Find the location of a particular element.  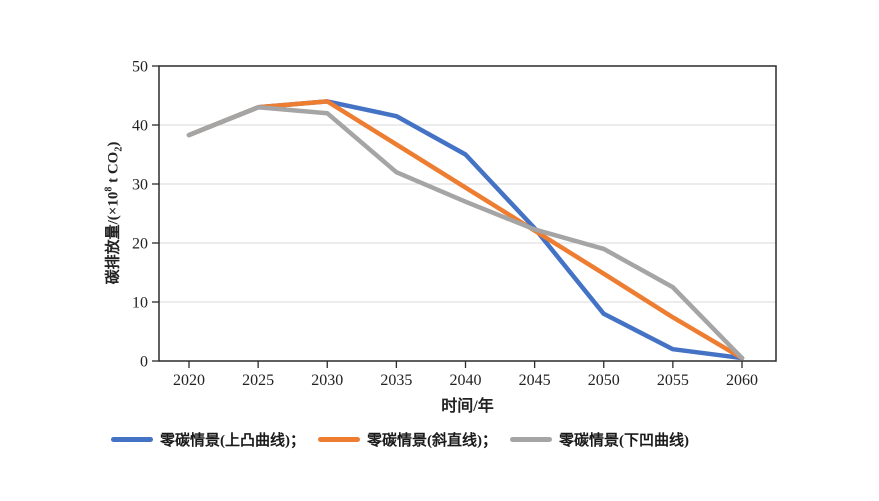

legend-label: 零碳情景(下凹曲线) is located at coordinates (624, 441).